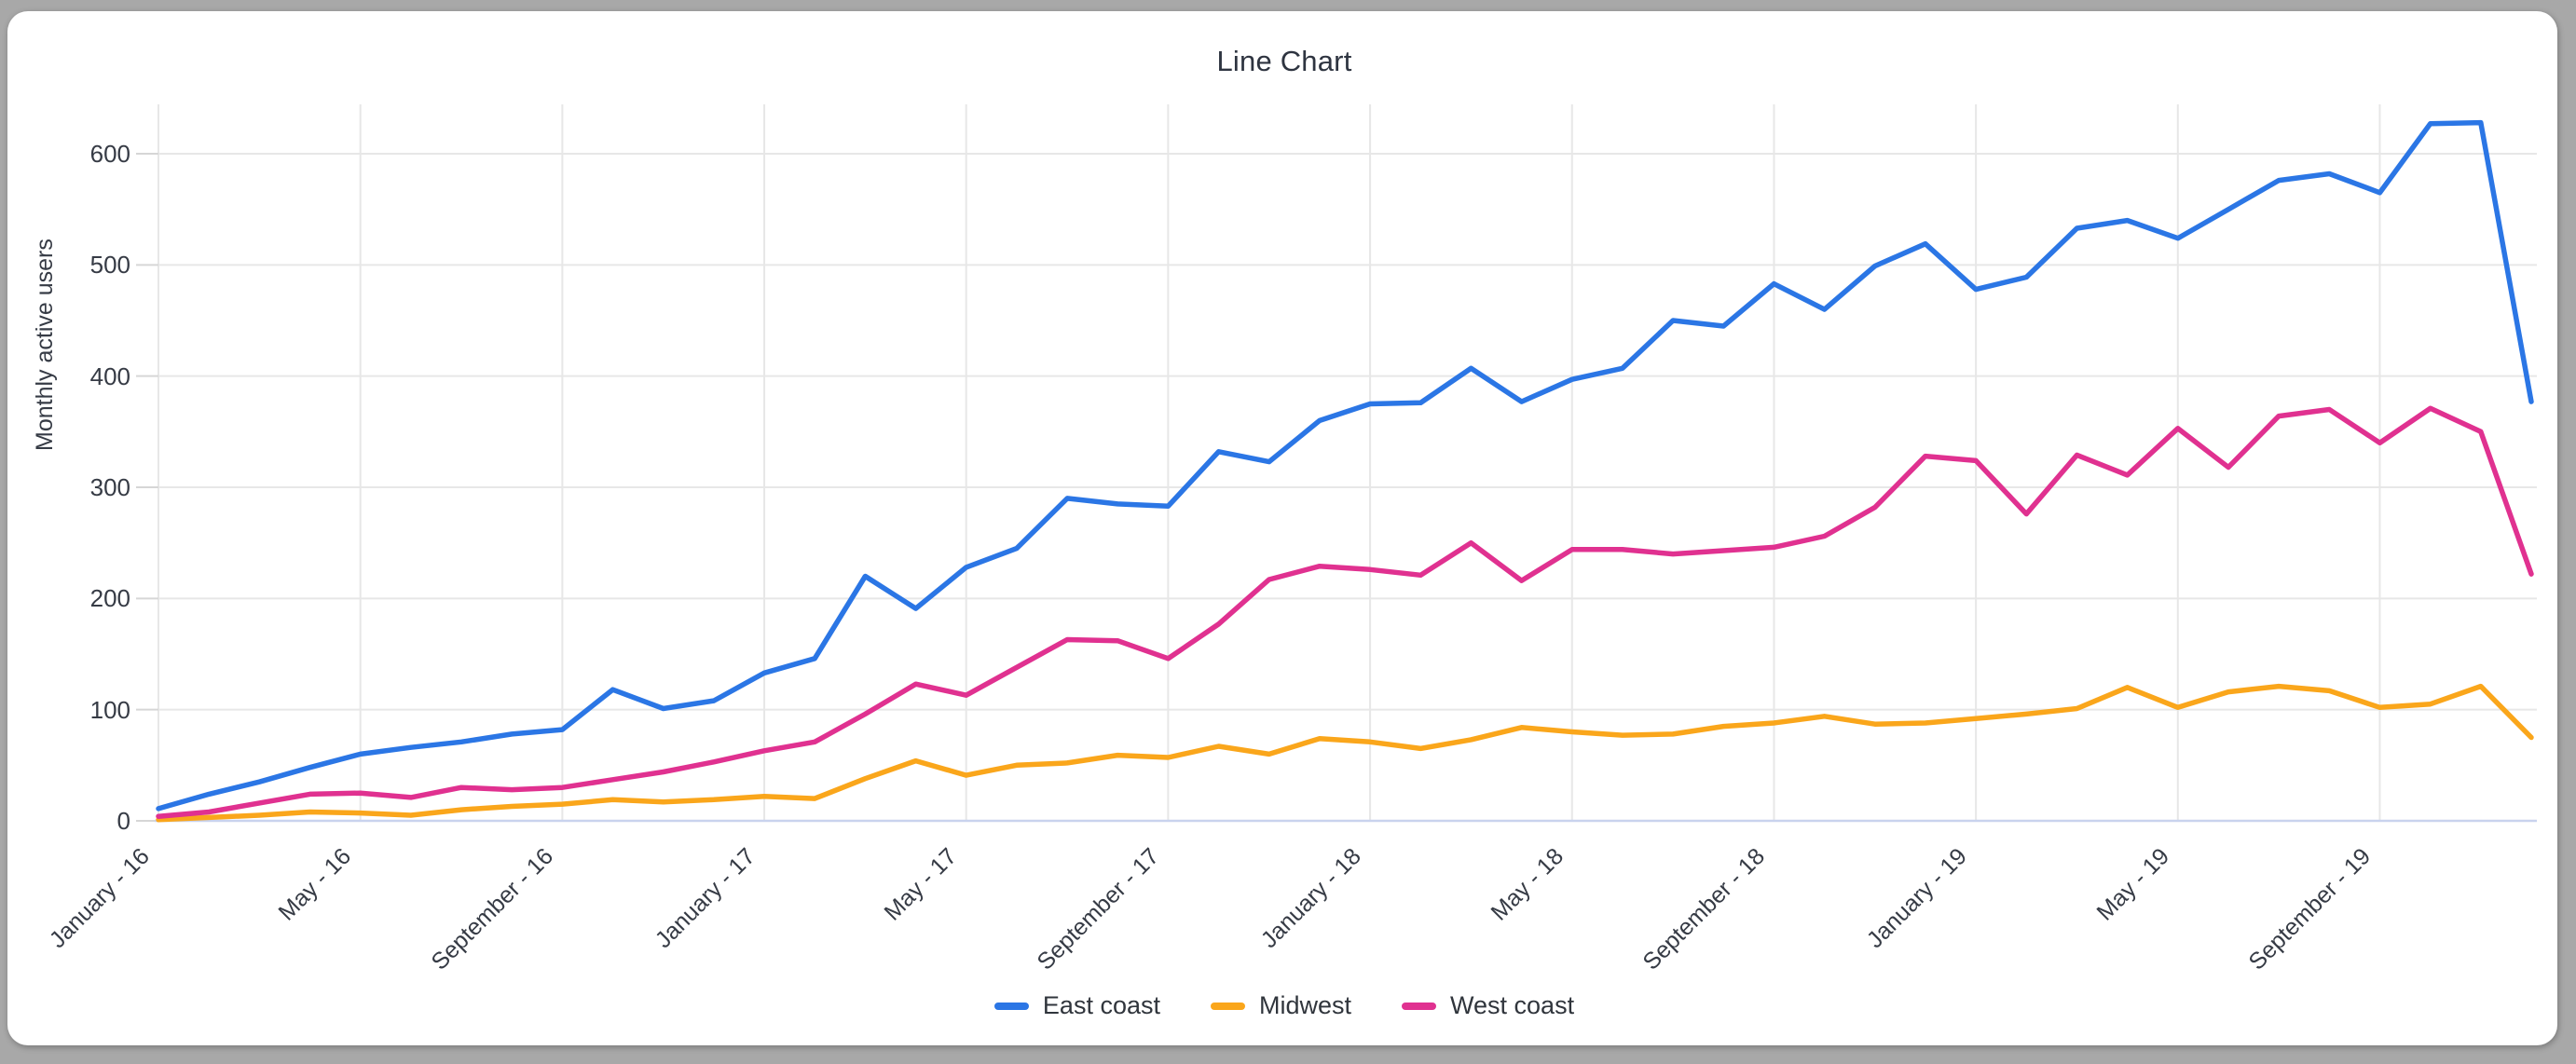 The image size is (2576, 1064). Describe the element at coordinates (109, 375) in the screenshot. I see `y-tick-label: 400` at that location.